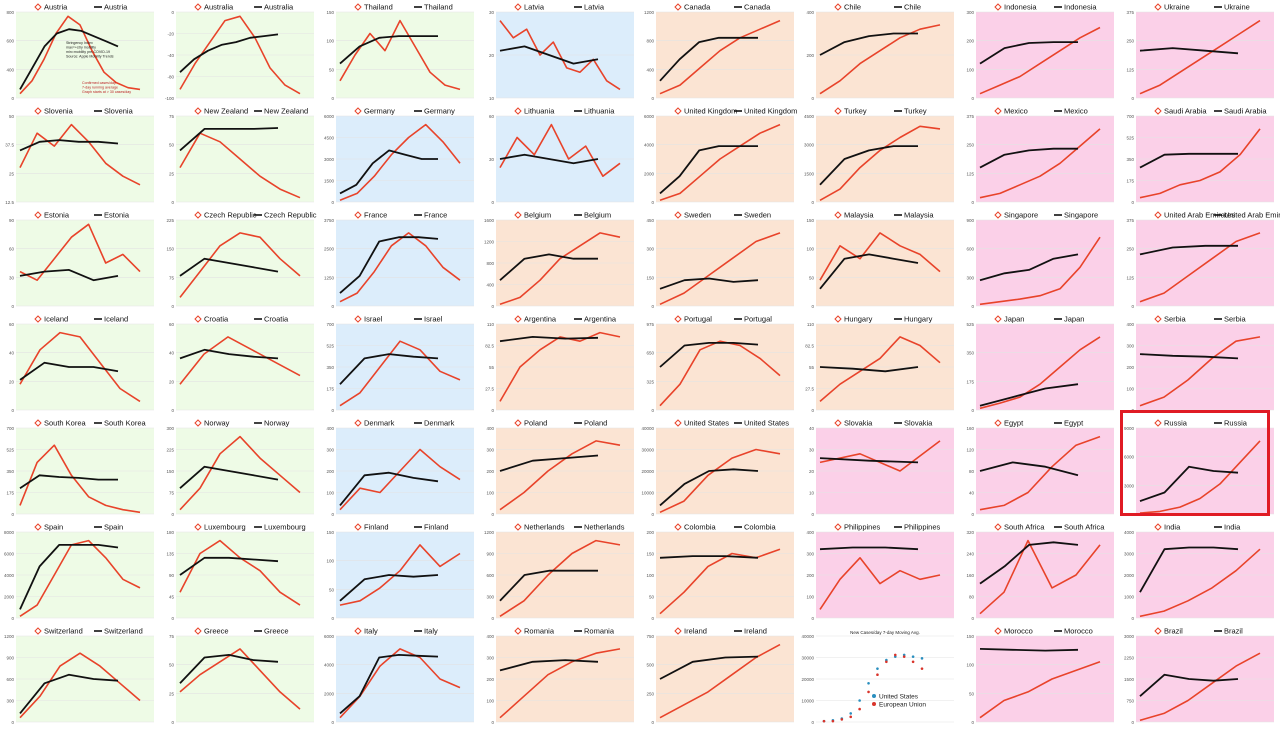 The width and height of the screenshot is (1280, 733). What do you see at coordinates (123, 631) in the screenshot?
I see `legend-label: Switzerland` at bounding box center [123, 631].